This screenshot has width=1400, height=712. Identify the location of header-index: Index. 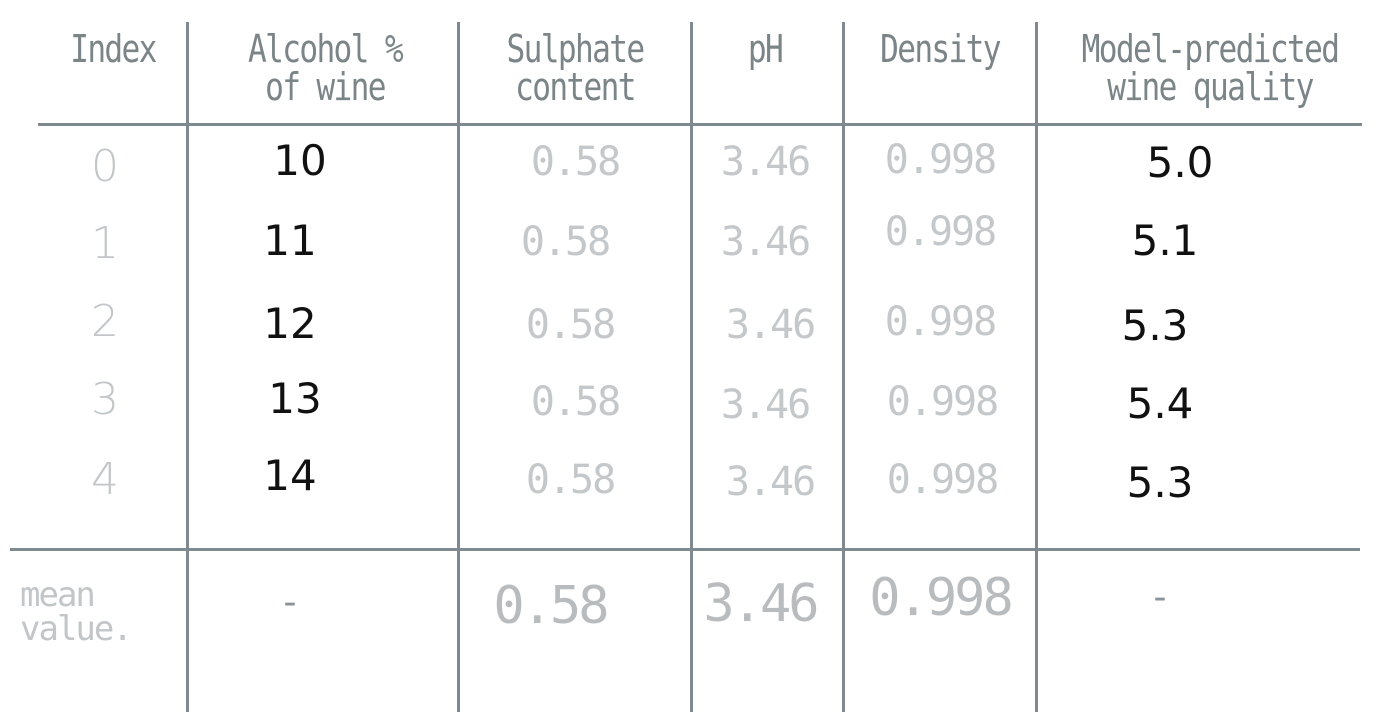
(113, 49).